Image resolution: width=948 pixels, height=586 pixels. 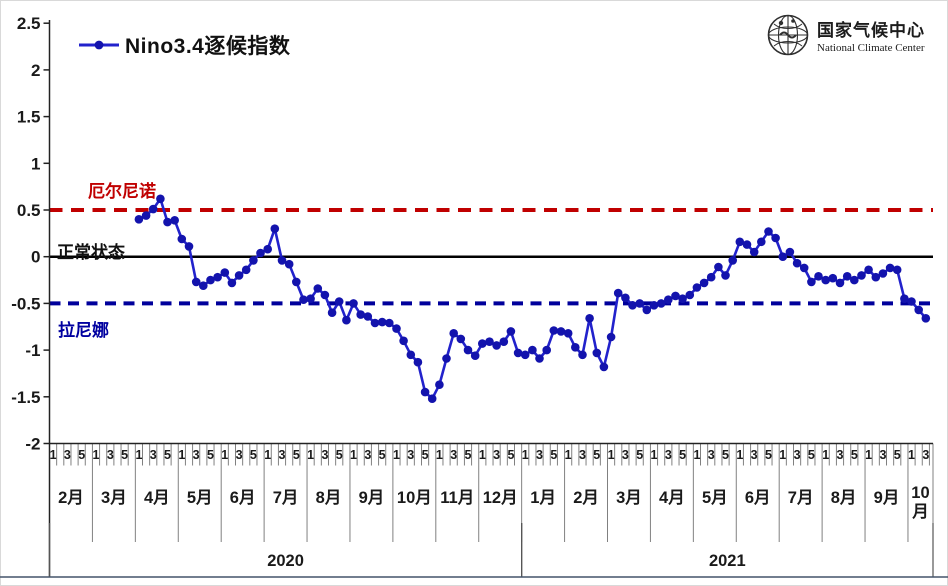 What do you see at coordinates (801, 497) in the screenshot?
I see `month-label: 7月` at bounding box center [801, 497].